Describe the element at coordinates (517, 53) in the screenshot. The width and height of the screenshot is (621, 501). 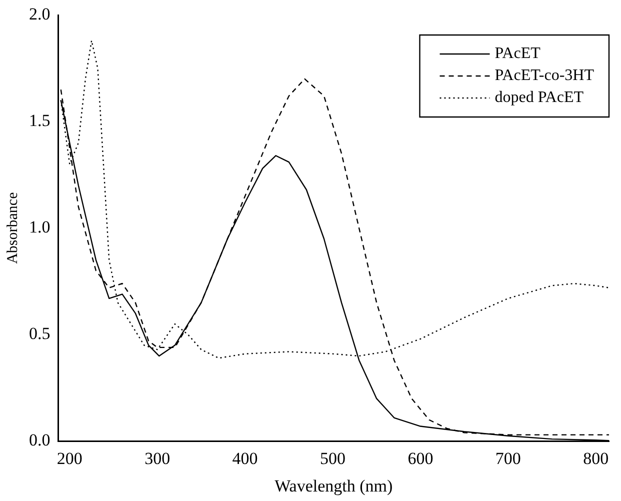
I see `legend-label: PAcET` at that location.